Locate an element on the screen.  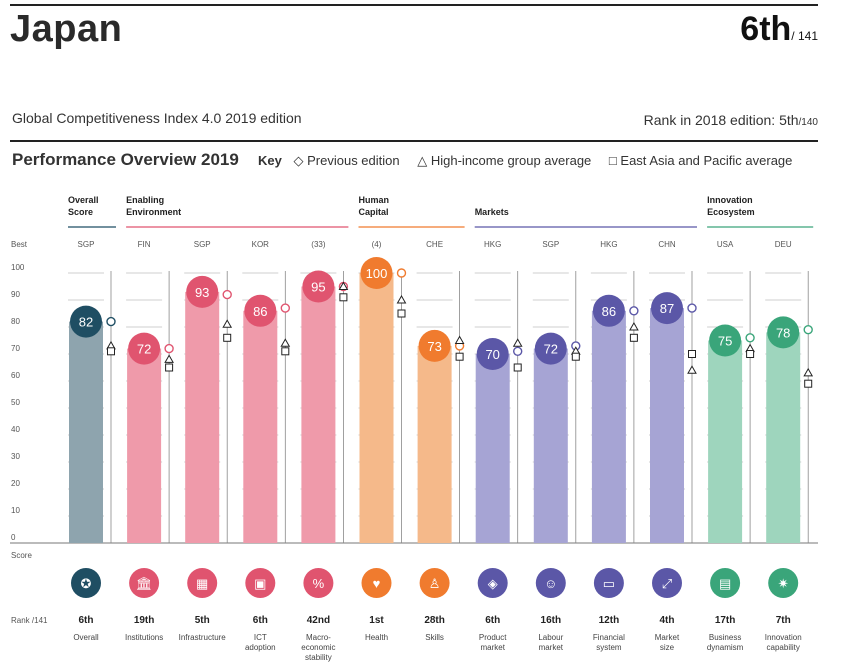
pillar-rank: 6th is located at coordinates (260, 620).